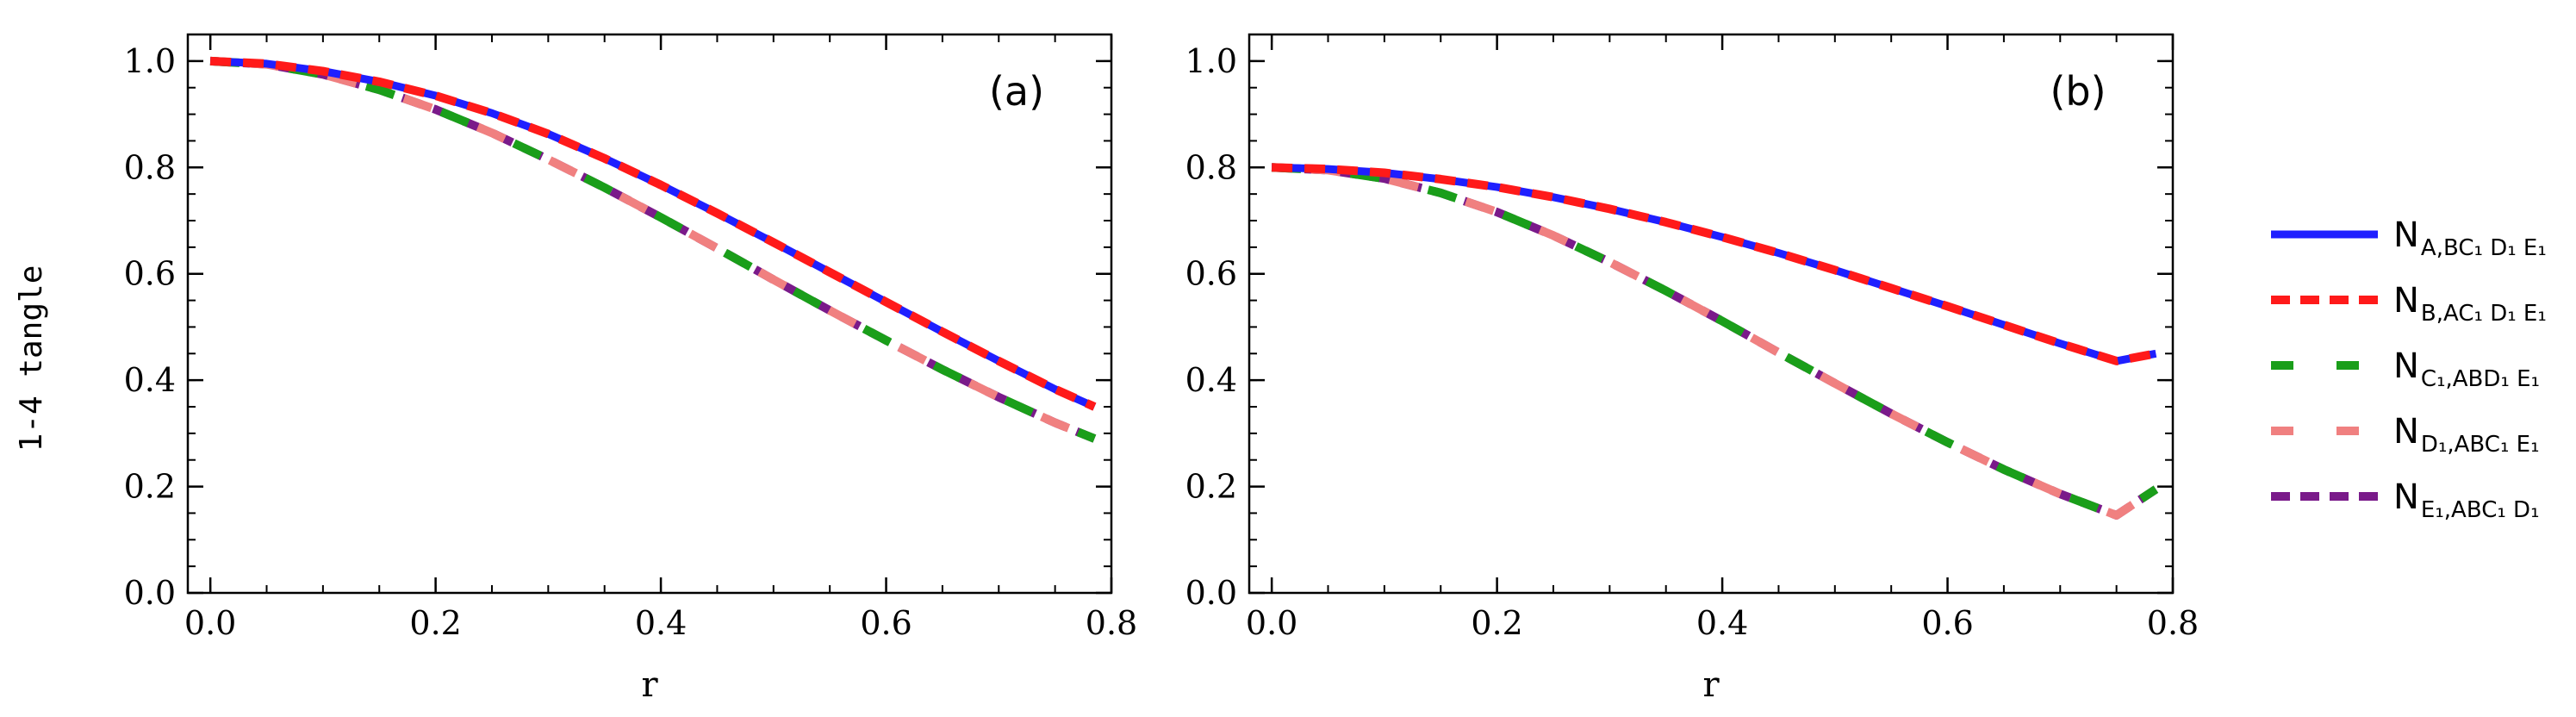 The height and width of the screenshot is (717, 2576). What do you see at coordinates (2480, 510) in the screenshot?
I see `legend-label-subscript: E₁,ABC₁ D₁` at bounding box center [2480, 510].